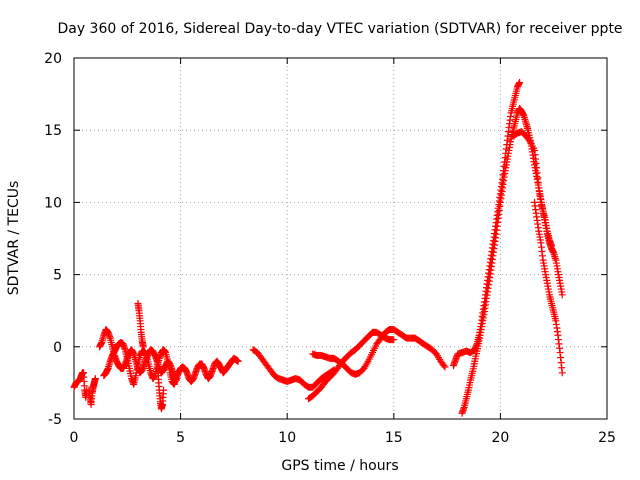 The image size is (640, 480). What do you see at coordinates (57, 276) in the screenshot?
I see `y-tick-label: 5` at bounding box center [57, 276].